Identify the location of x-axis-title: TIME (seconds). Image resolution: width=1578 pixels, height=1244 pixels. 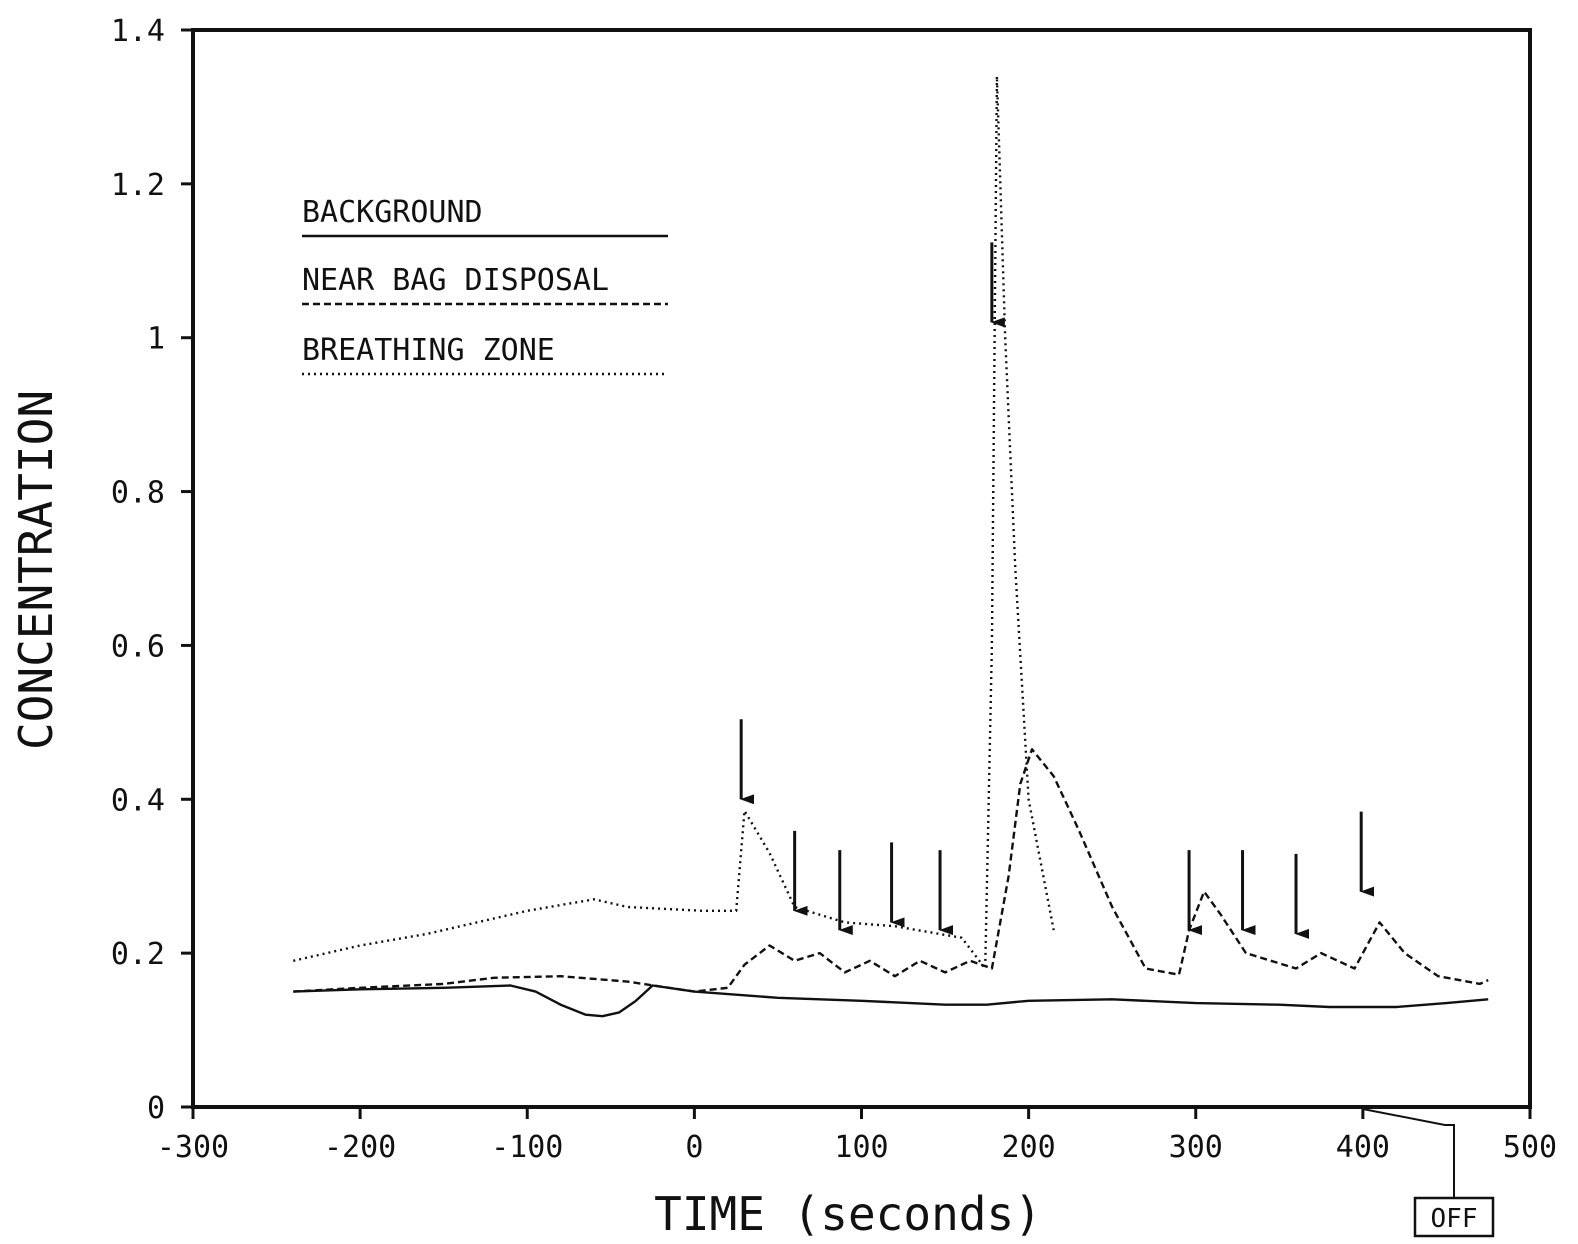
(848, 1214).